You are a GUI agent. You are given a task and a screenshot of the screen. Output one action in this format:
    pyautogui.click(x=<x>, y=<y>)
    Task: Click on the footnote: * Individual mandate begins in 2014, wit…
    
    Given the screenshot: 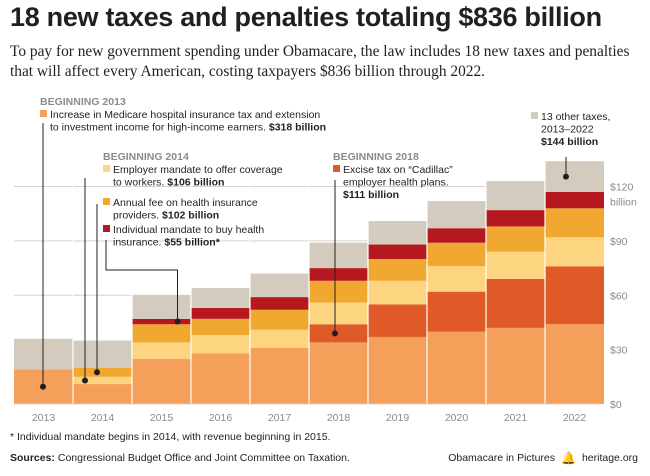 What is the action you would take?
    pyautogui.click(x=170, y=437)
    